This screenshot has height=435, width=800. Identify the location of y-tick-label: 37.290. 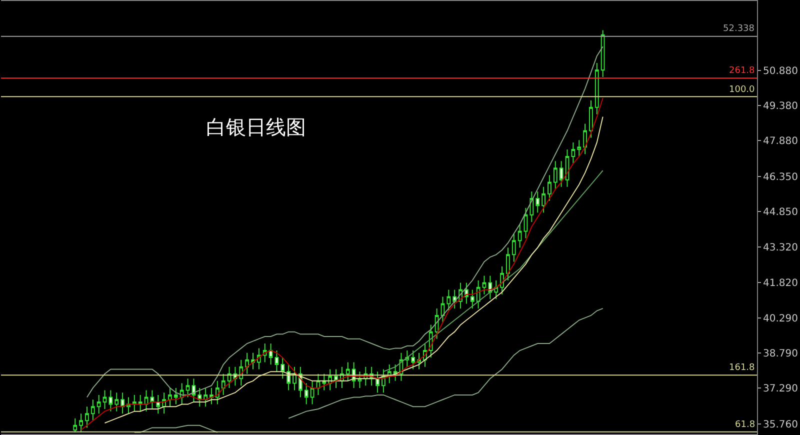
(780, 389).